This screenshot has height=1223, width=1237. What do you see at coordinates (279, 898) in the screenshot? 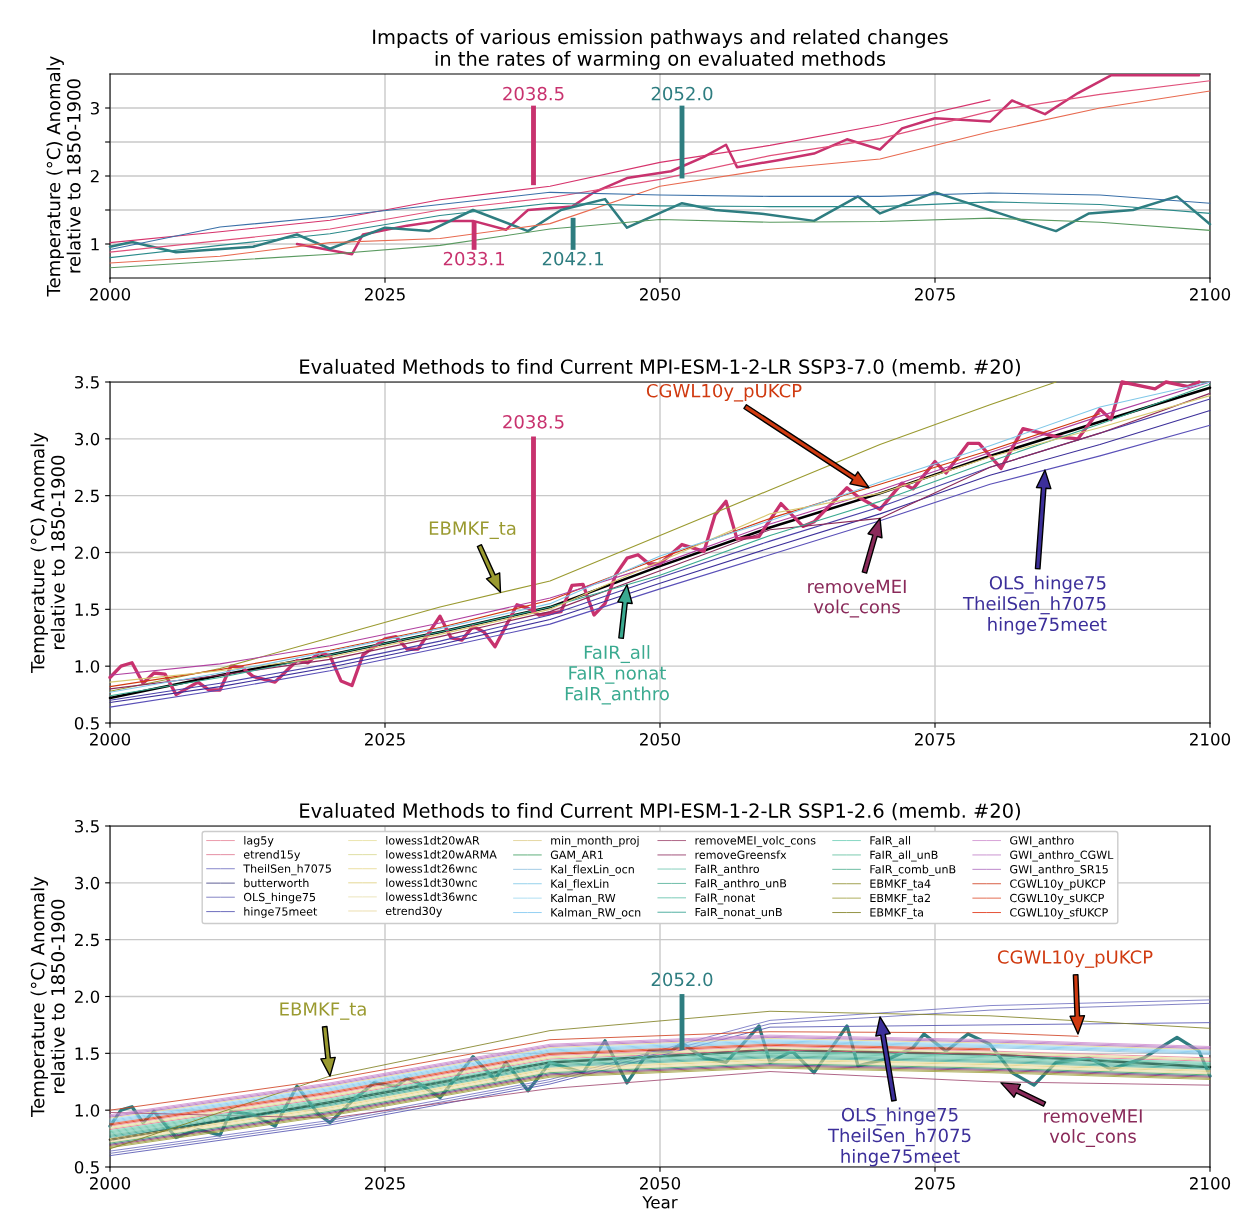
I see `legend-label: OLS_hinge75` at bounding box center [279, 898].